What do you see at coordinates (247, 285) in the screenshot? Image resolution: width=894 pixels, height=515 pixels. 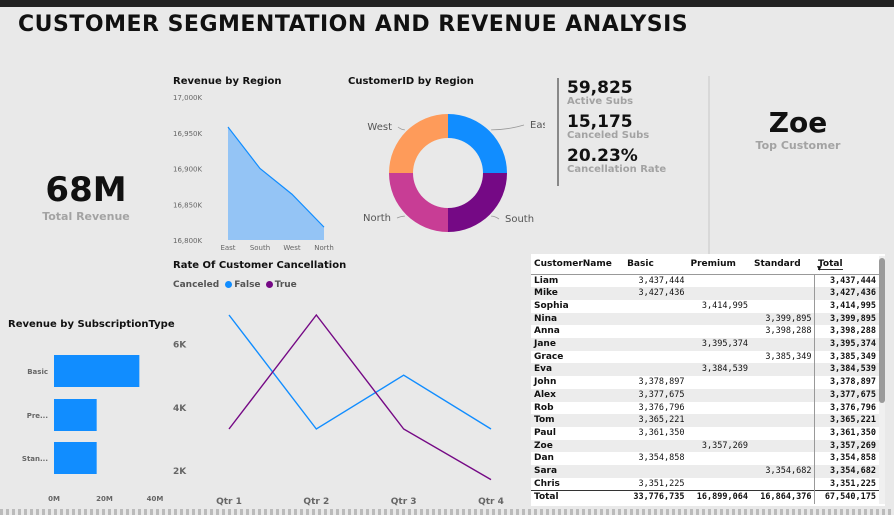 I see `legend-false-label: False` at bounding box center [247, 285].